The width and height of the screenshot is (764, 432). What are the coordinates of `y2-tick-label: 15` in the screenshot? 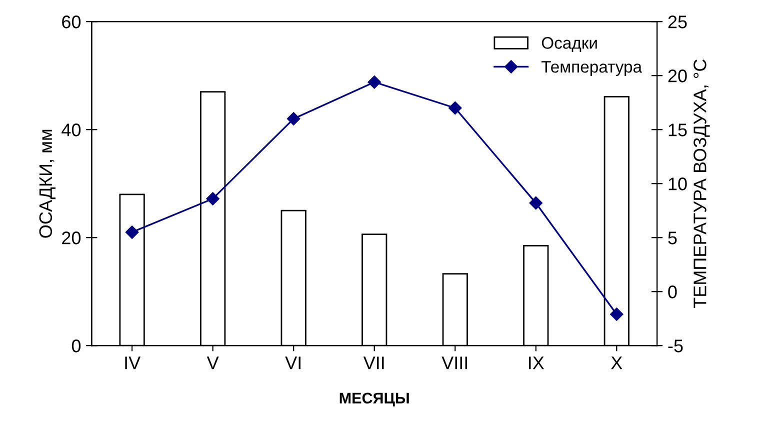 It's located at (677, 130).